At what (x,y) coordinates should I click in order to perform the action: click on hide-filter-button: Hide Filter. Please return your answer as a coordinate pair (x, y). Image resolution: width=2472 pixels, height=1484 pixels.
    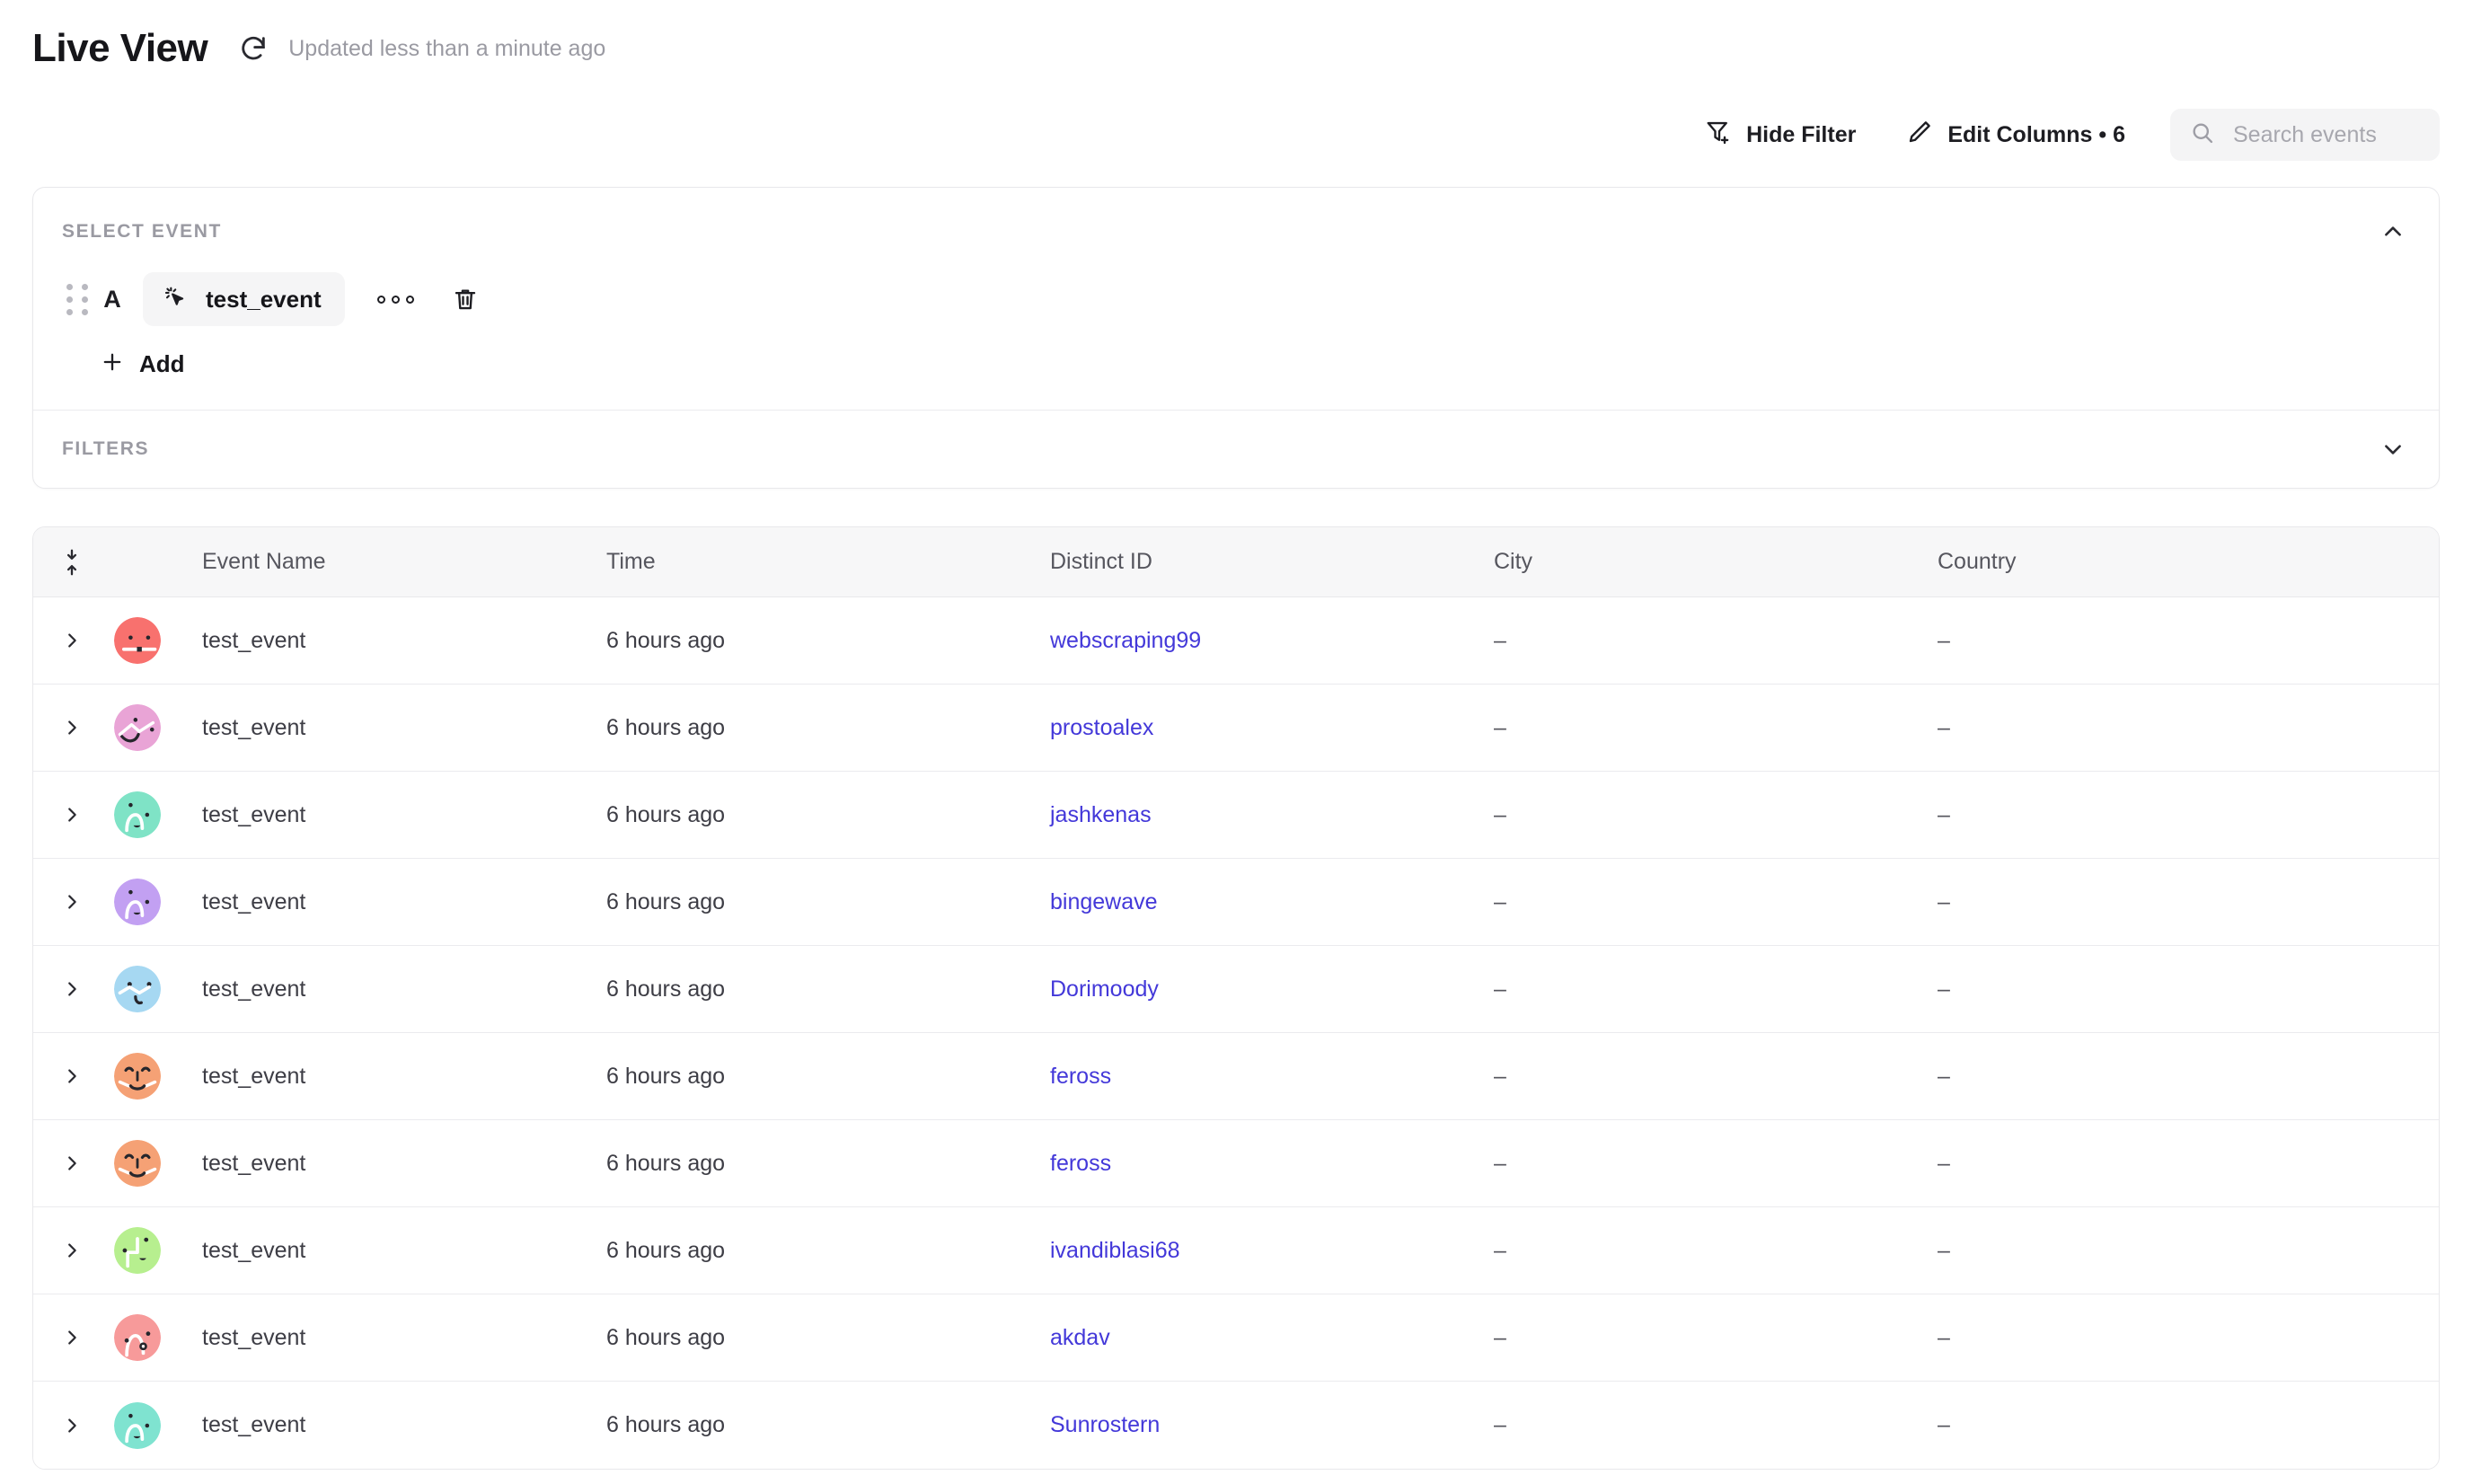
    Looking at the image, I should click on (1780, 135).